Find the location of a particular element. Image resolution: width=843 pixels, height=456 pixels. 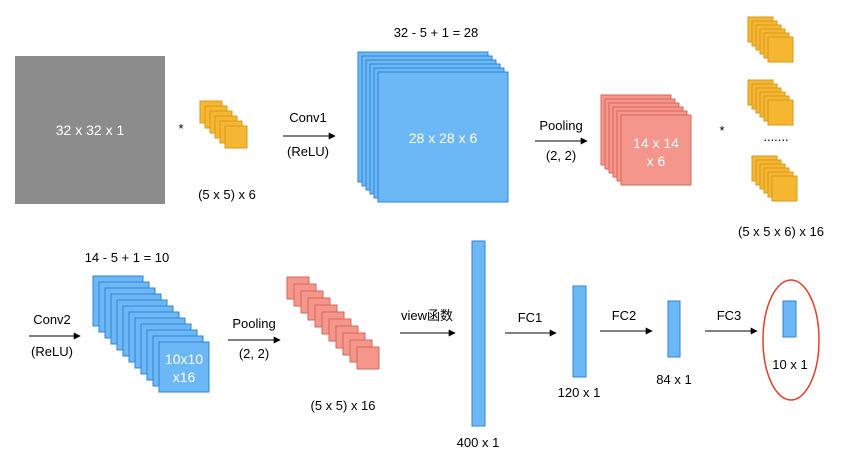

pooling-2-label: Pooling is located at coordinates (253, 323).